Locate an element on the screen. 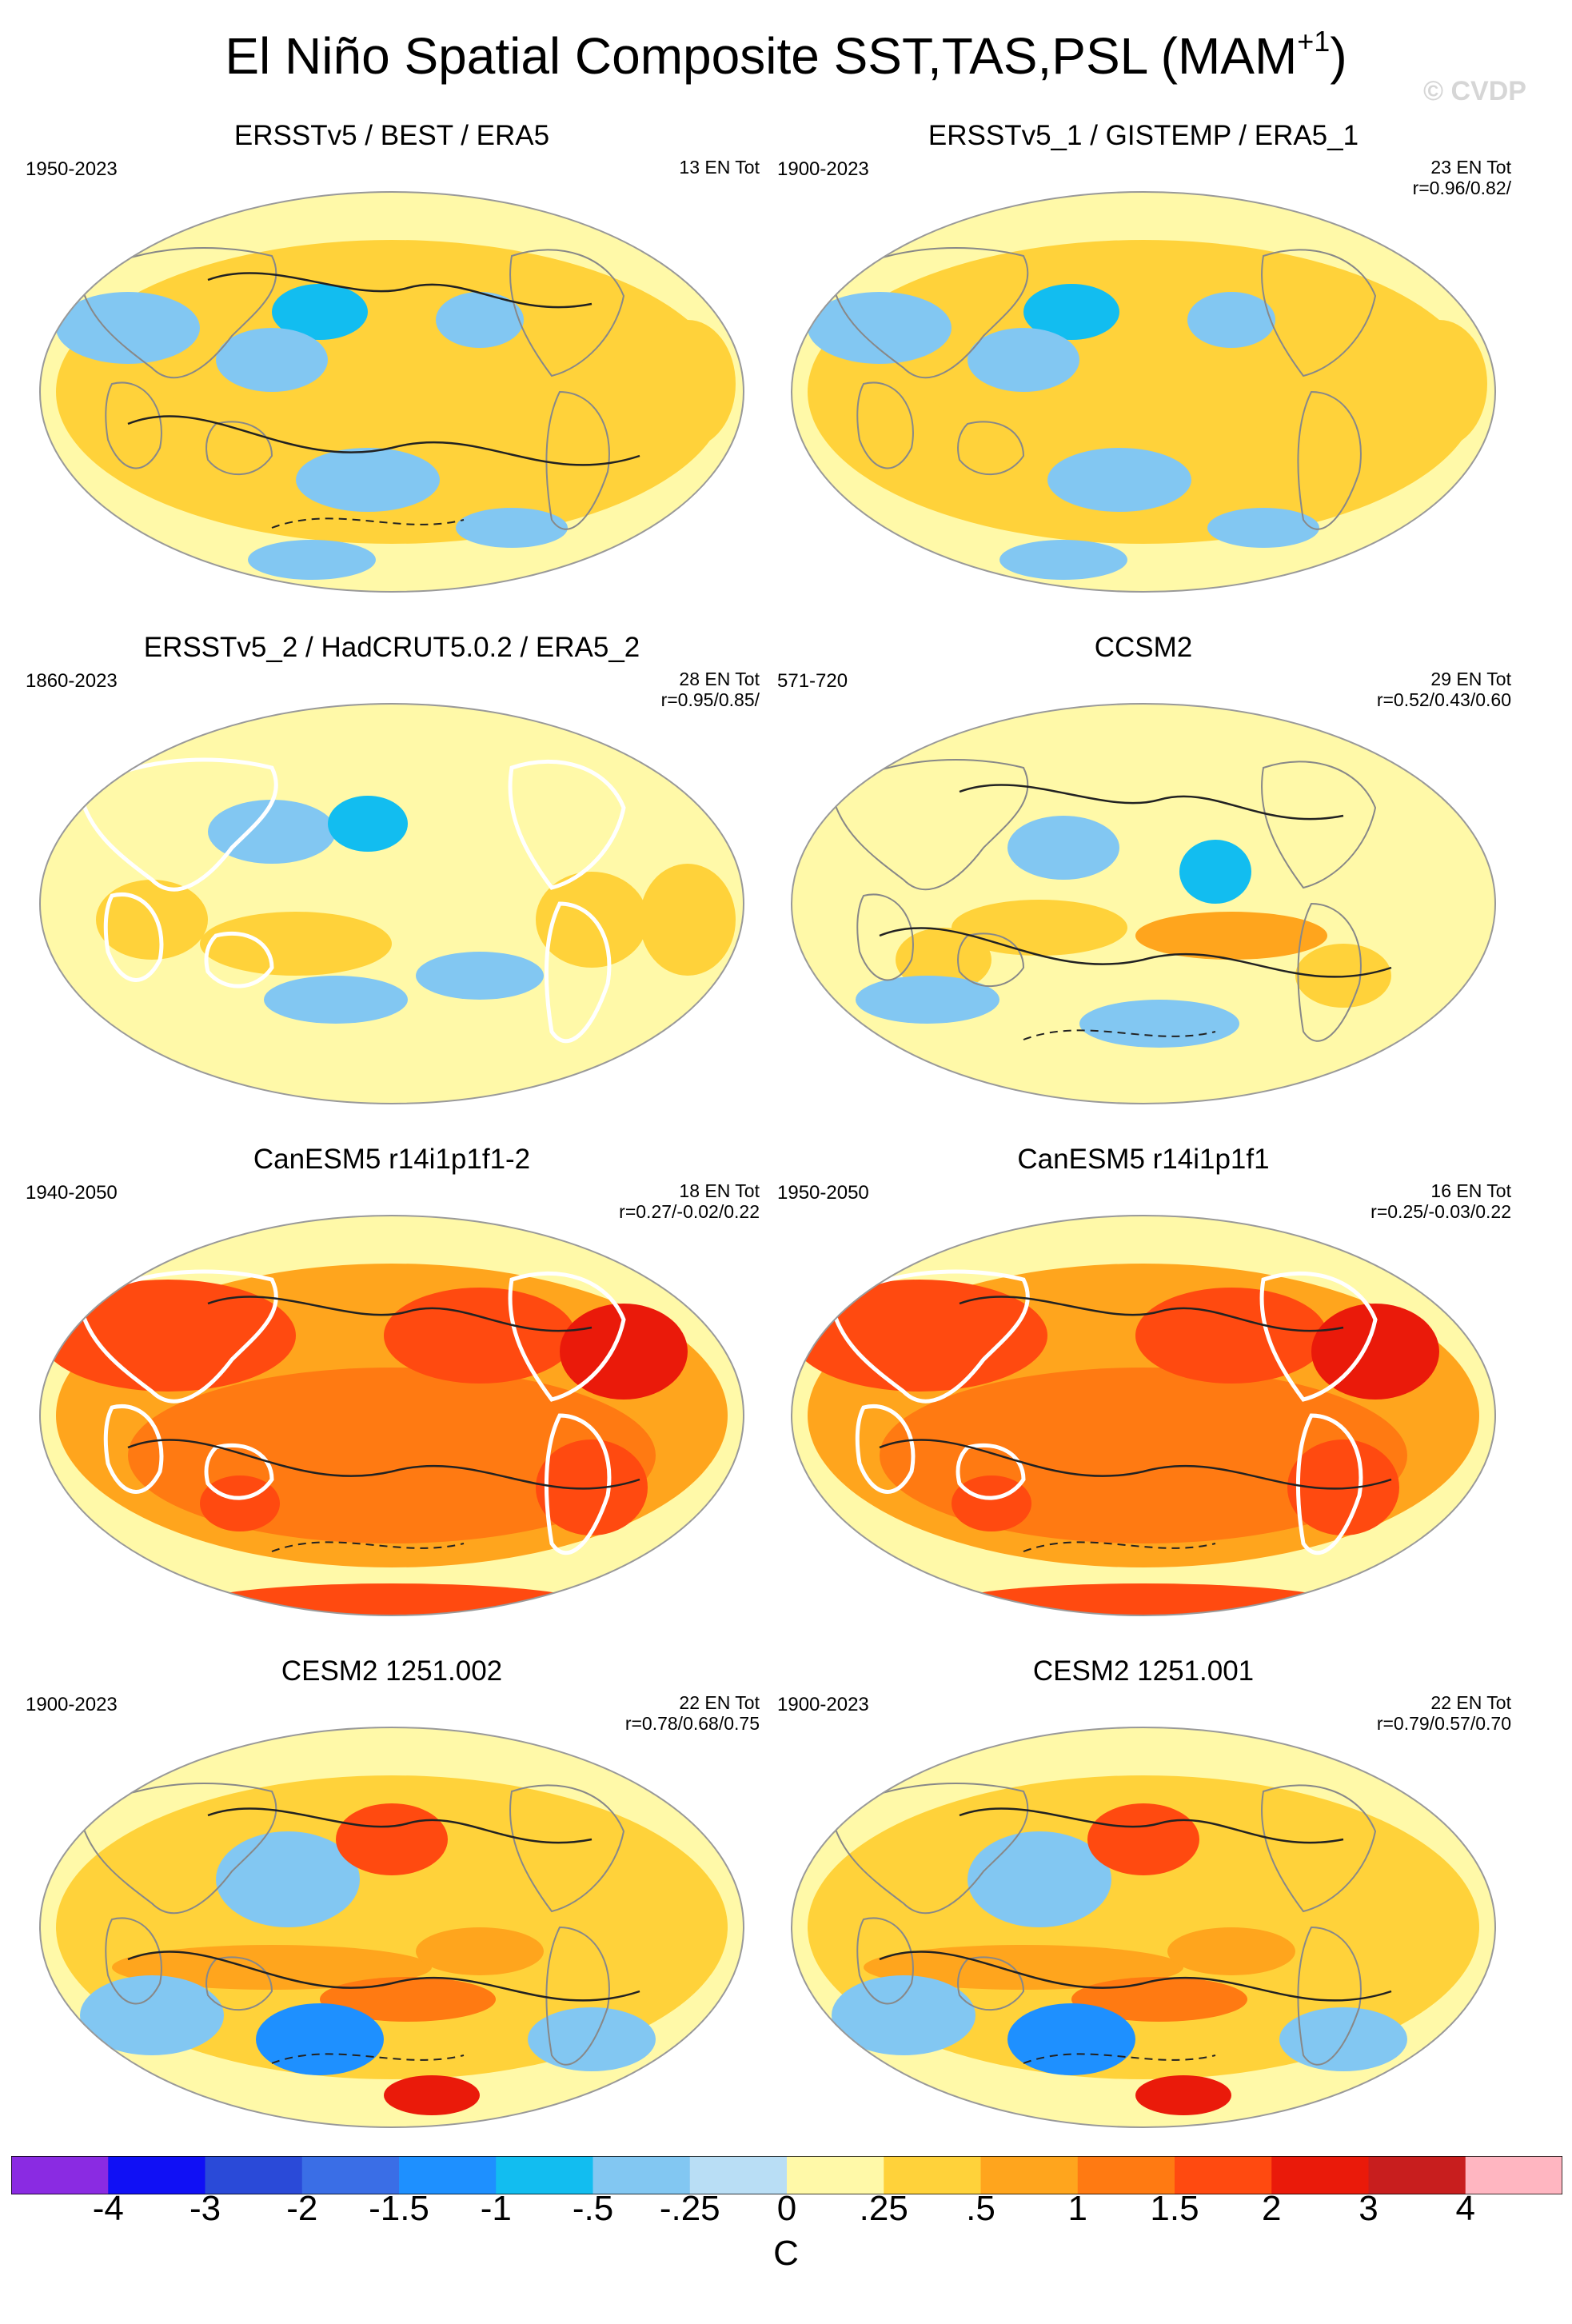  pattern-correlation: r=0.95/0.85/ is located at coordinates (710, 699).